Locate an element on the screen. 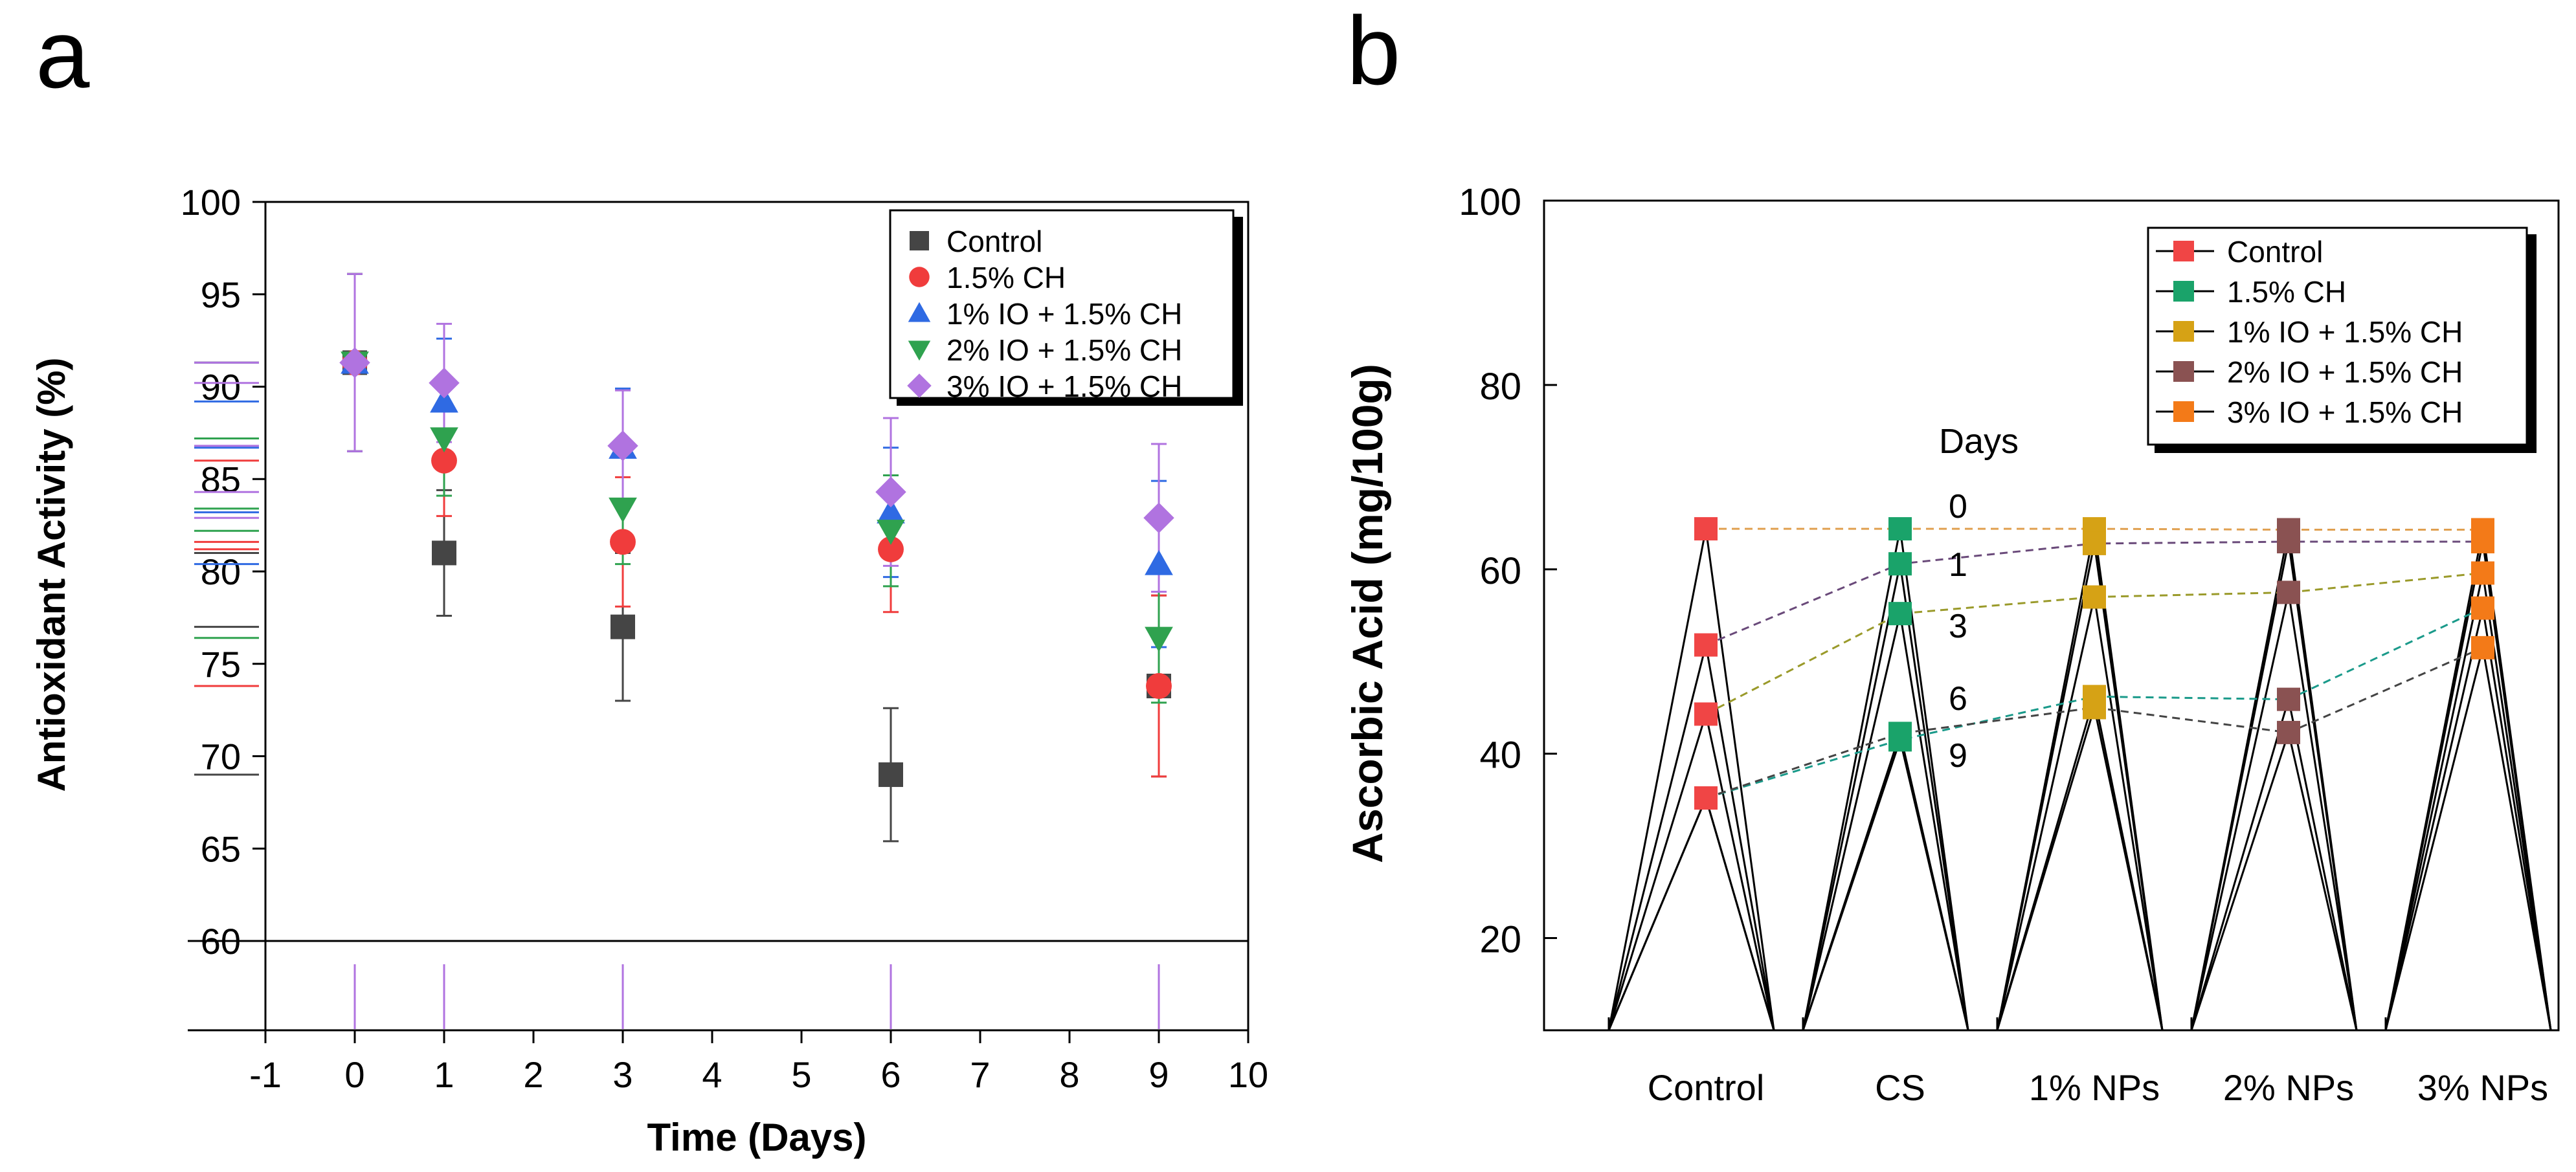 The height and width of the screenshot is (1172, 2576). panel-b-category-label: 2% NPs is located at coordinates (2289, 1087).